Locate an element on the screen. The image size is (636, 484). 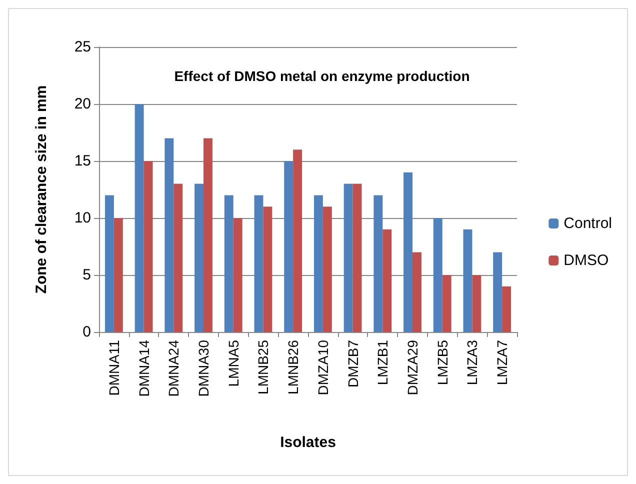
text: Effect of DMSO metal on enzyme production is located at coordinates (322, 76).